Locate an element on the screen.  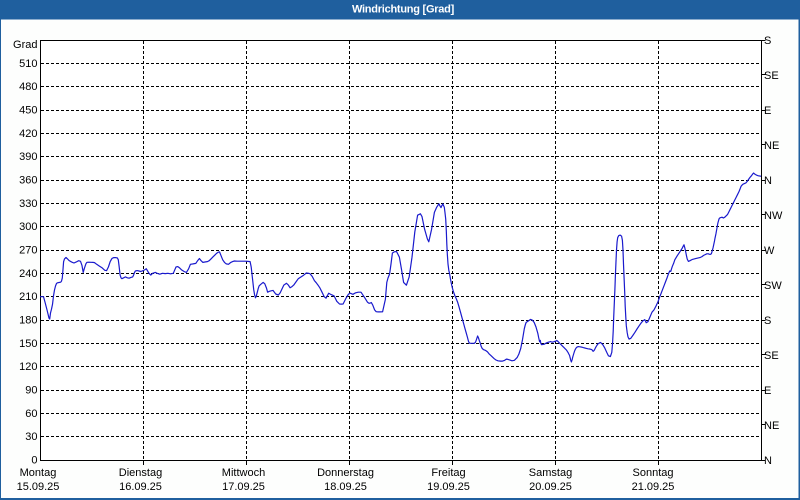
svg-text: Samstag is located at coordinates (550, 473).